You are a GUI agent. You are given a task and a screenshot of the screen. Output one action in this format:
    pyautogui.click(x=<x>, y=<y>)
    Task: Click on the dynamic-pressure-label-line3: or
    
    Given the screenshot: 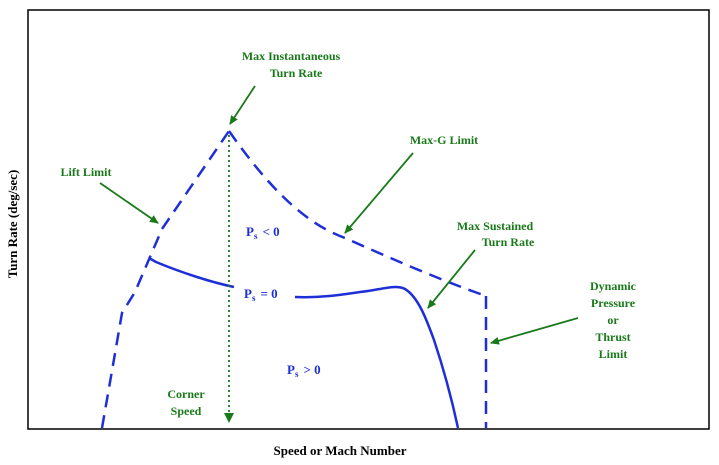 What is the action you would take?
    pyautogui.click(x=613, y=320)
    